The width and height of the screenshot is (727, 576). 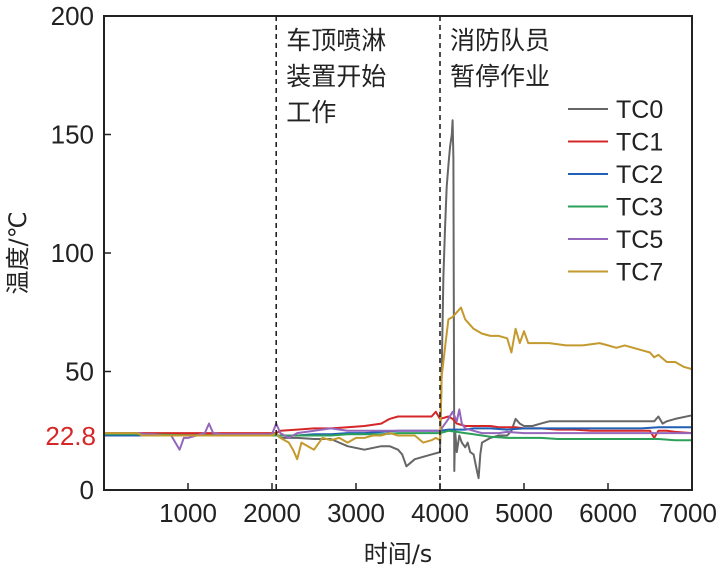 I want to click on legend-label-tc3: TC3, so click(x=639, y=208).